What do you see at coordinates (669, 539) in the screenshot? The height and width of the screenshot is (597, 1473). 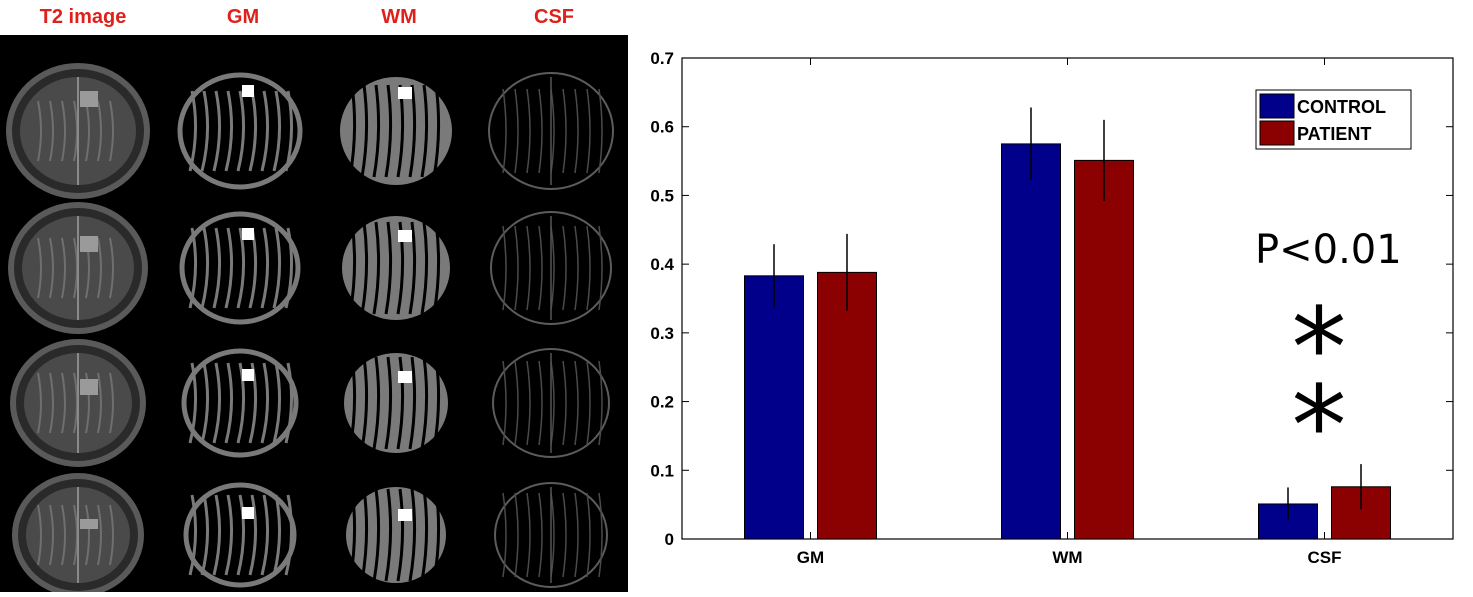 I see `y-tick-label: 0` at bounding box center [669, 539].